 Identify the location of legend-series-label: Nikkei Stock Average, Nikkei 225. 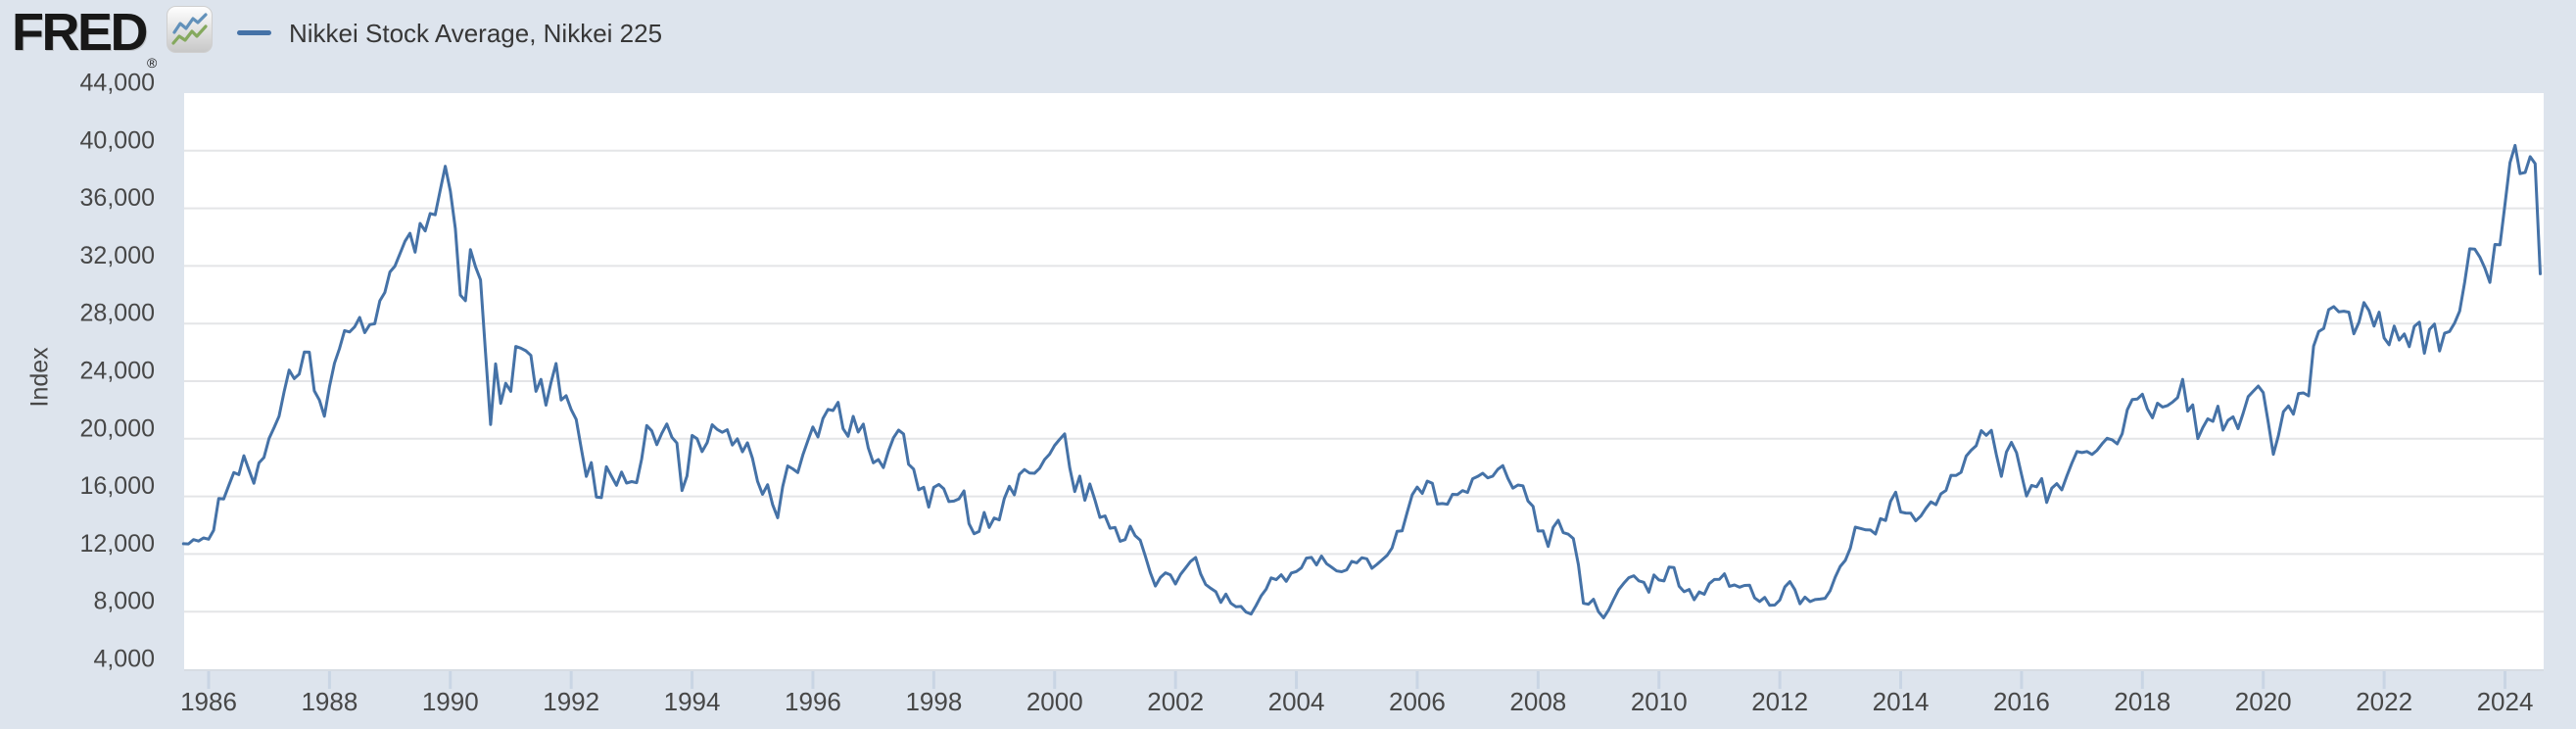
(476, 34).